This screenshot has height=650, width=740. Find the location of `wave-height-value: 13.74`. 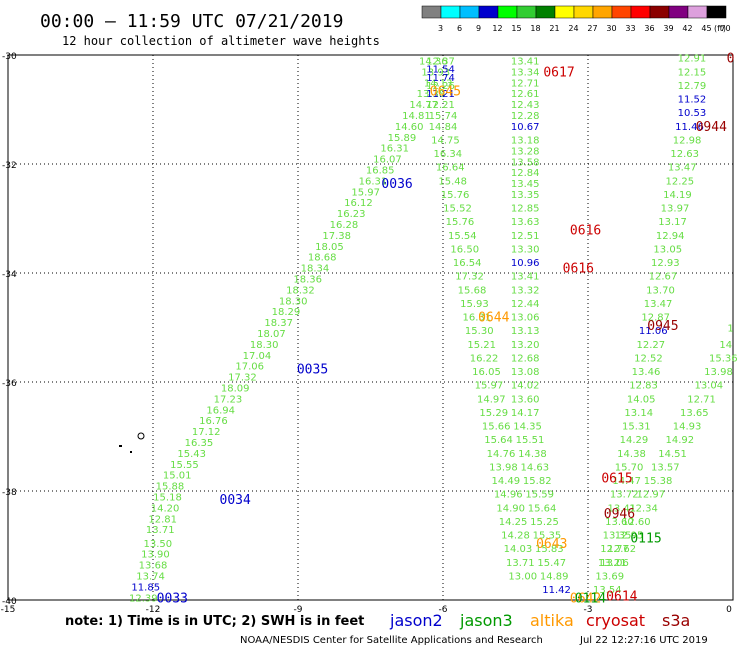

wave-height-value: 13.74 is located at coordinates (150, 576).